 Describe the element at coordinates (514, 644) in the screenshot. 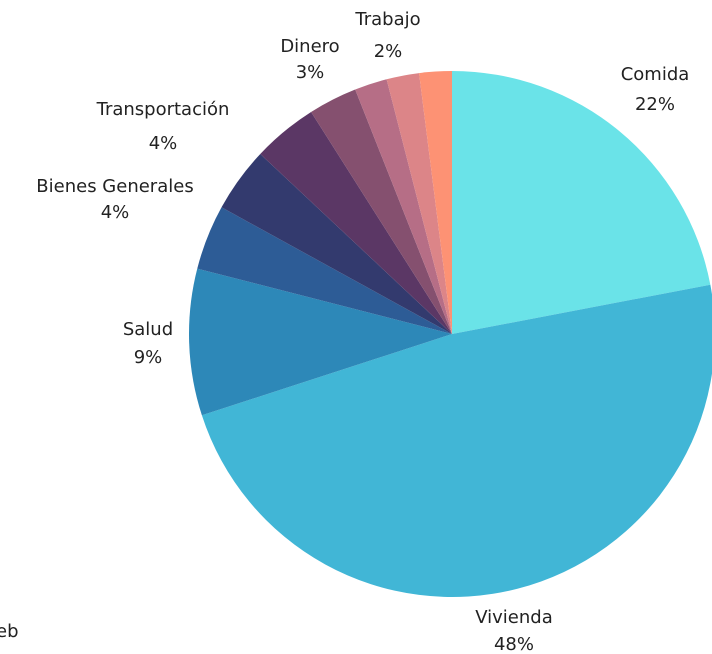

I see `slice-value-label: 48%` at that location.